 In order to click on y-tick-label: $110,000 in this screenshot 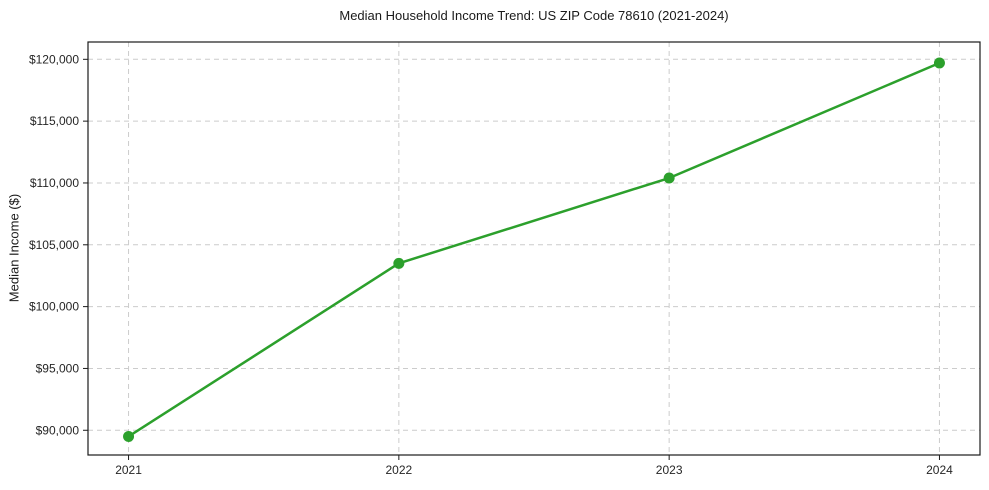, I will do `click(54, 183)`.